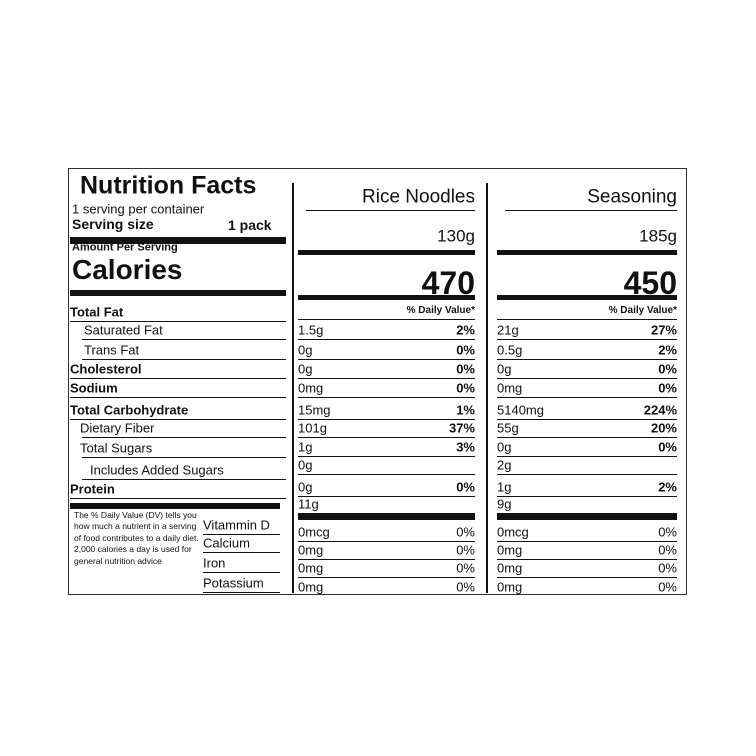  Describe the element at coordinates (112, 350) in the screenshot. I see `nutrient-name: Trans Fat` at that location.